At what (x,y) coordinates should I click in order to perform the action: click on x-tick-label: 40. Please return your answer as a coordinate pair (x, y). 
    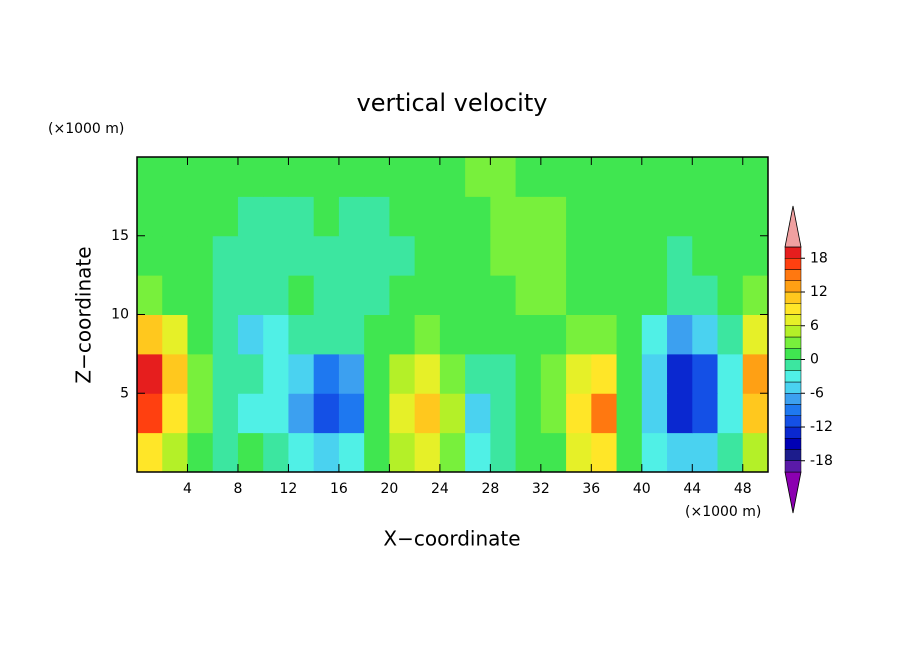
    Looking at the image, I should click on (642, 489).